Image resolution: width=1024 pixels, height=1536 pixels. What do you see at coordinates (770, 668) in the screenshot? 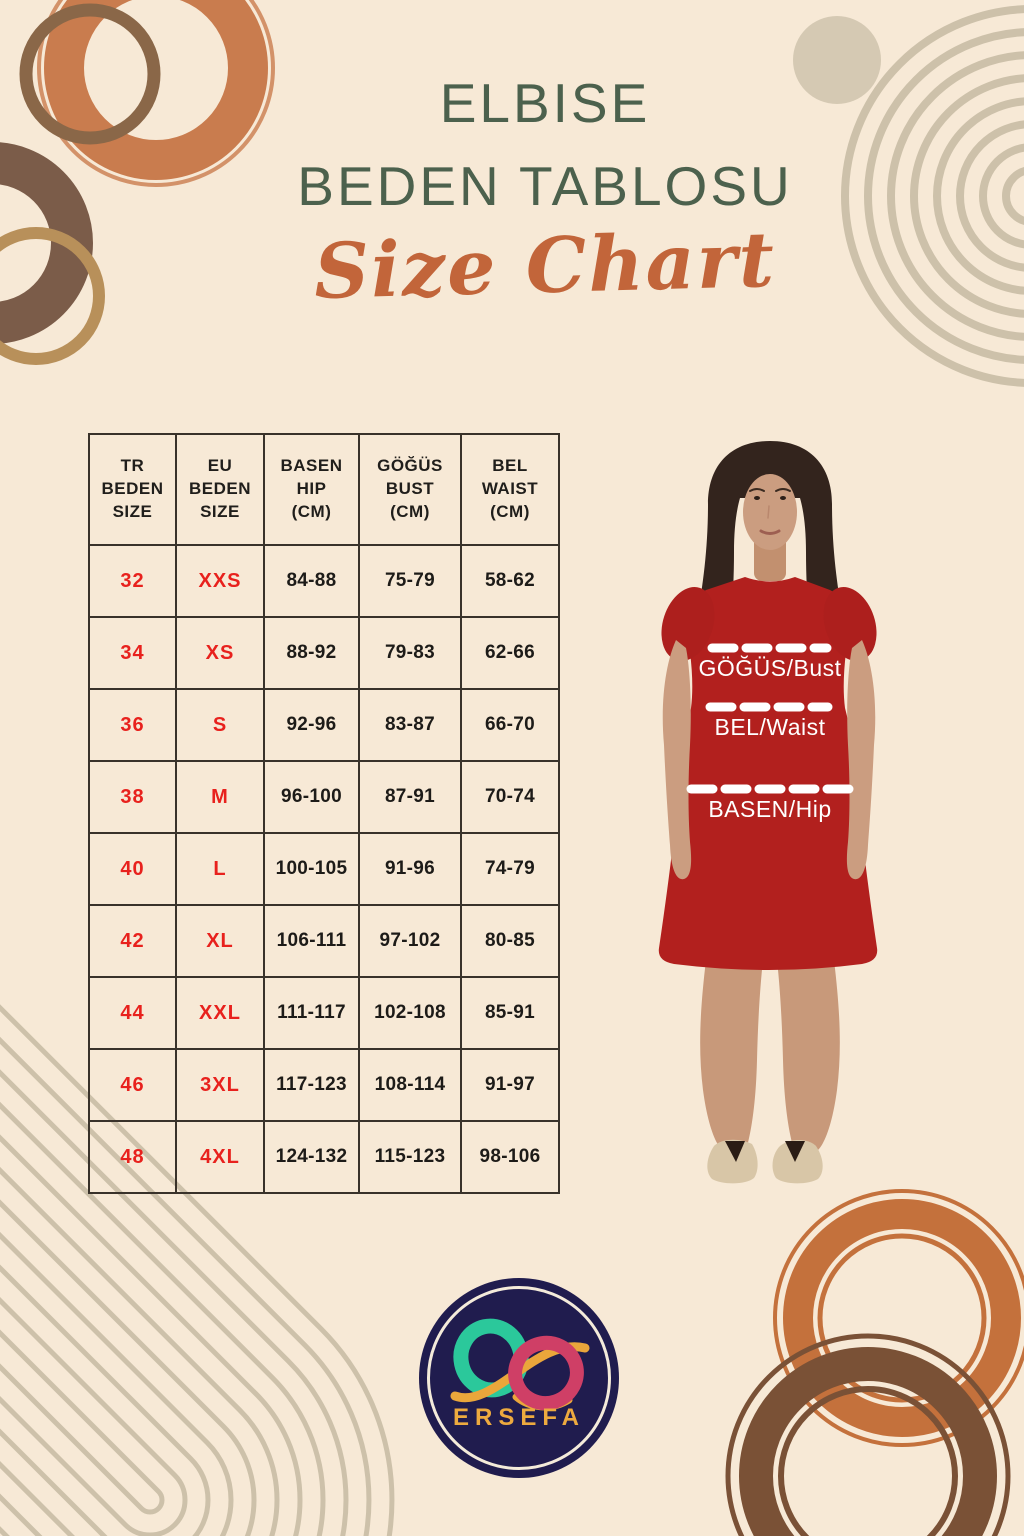
I see `bust-label: GÖĞÜS/Bust` at bounding box center [770, 668].